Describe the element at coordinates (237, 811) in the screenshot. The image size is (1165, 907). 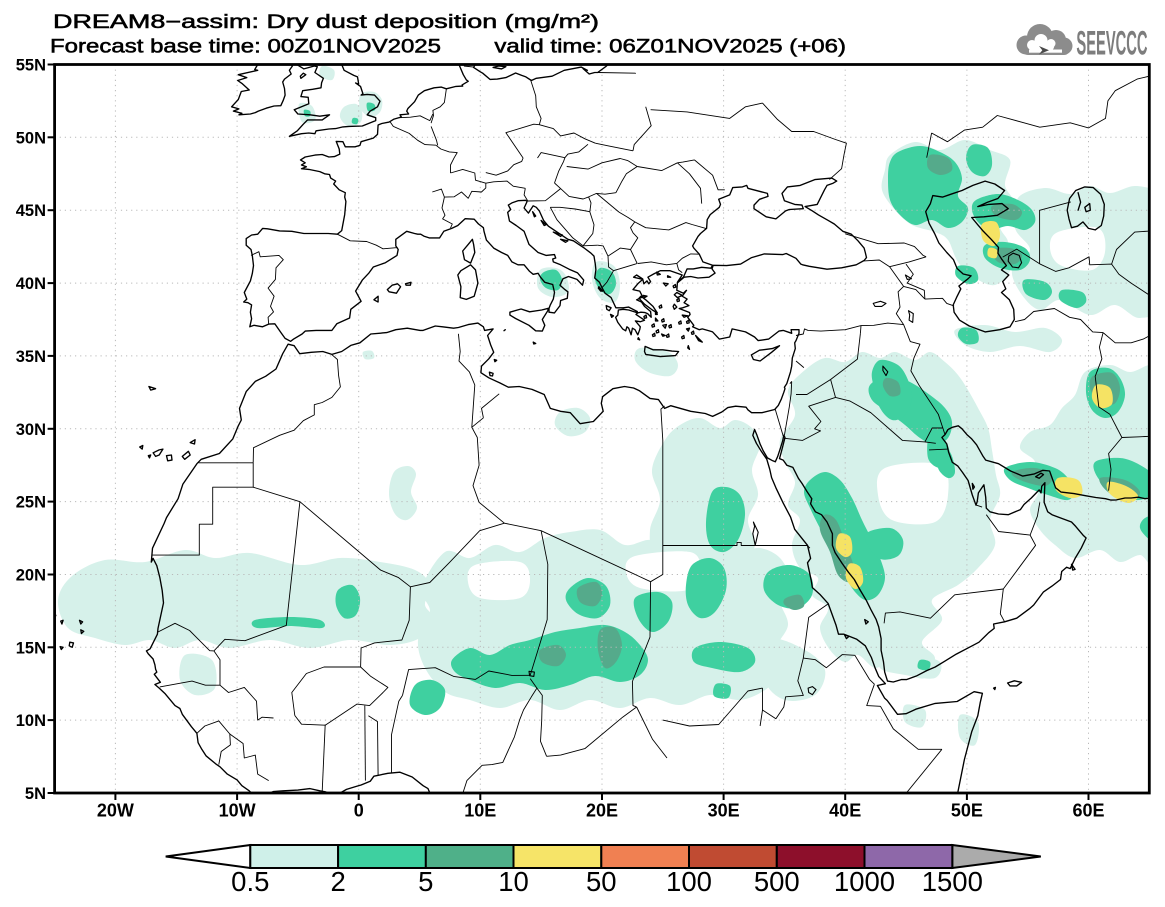
I see `svg-text: 10W` at that location.